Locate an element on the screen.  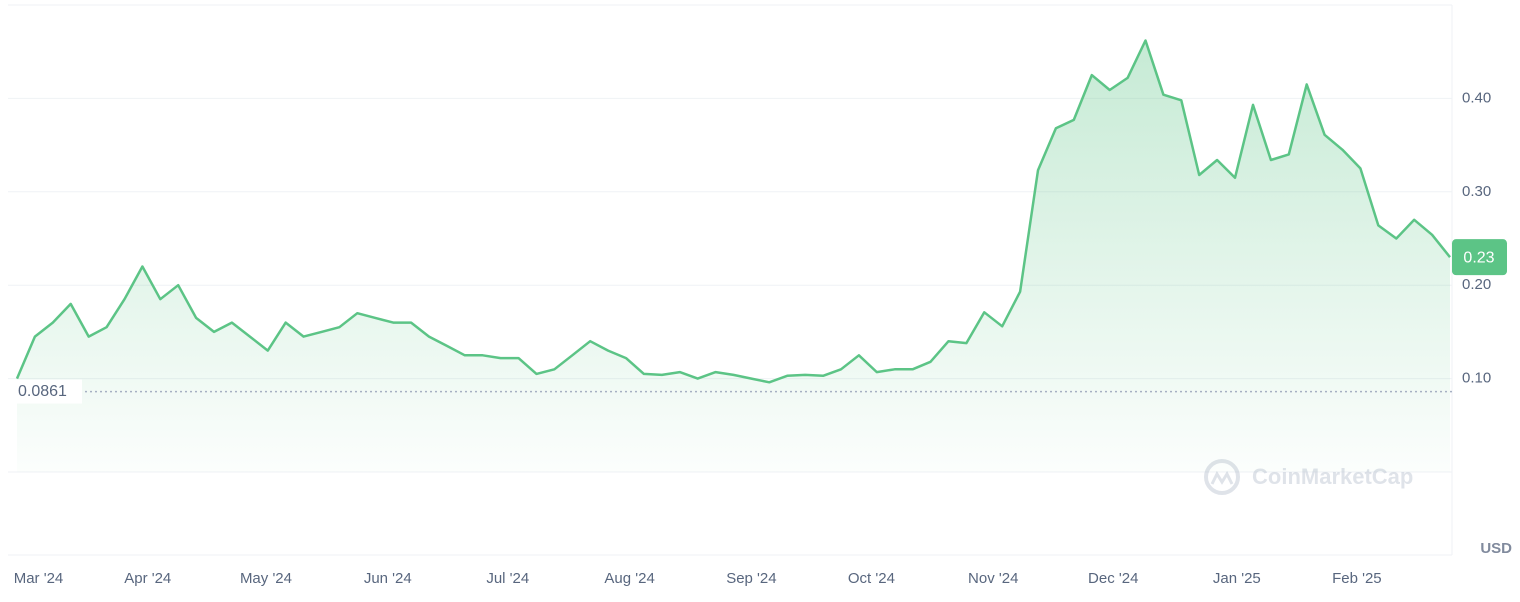
x-tick-label: Jun '24 is located at coordinates (388, 578).